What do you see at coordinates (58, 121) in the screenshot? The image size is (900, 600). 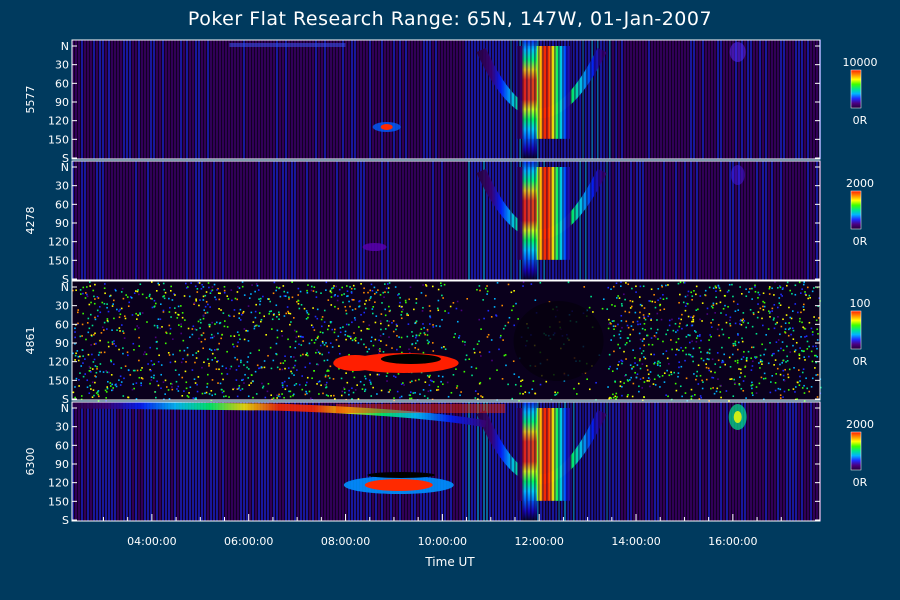 I see `y-tick-label: 120` at bounding box center [58, 121].